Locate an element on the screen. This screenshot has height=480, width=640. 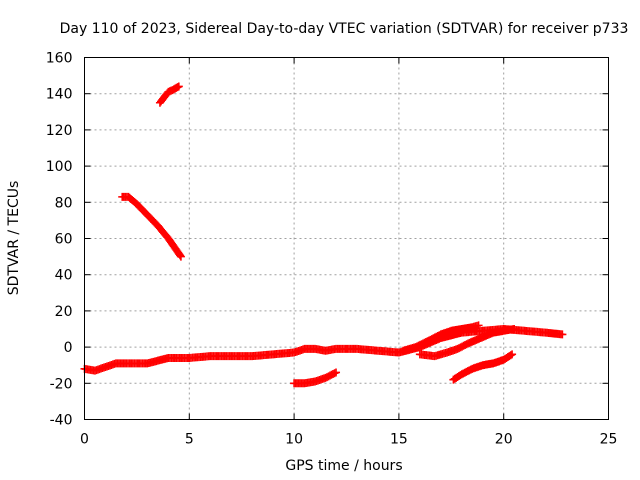
x-tick-label: 20 is located at coordinates (504, 440).